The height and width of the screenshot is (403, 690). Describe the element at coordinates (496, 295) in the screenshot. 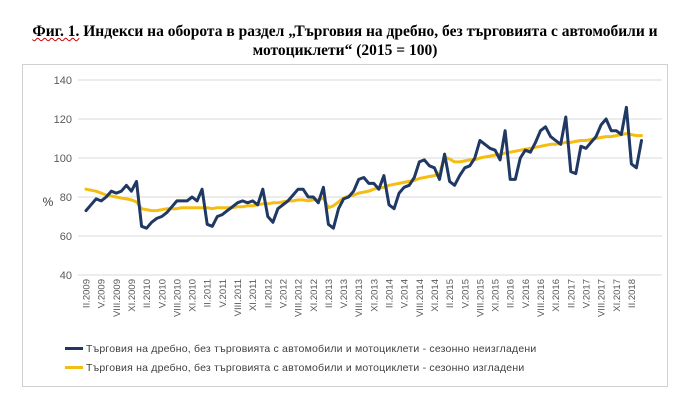

I see `x-tick-label: XI.2015` at that location.